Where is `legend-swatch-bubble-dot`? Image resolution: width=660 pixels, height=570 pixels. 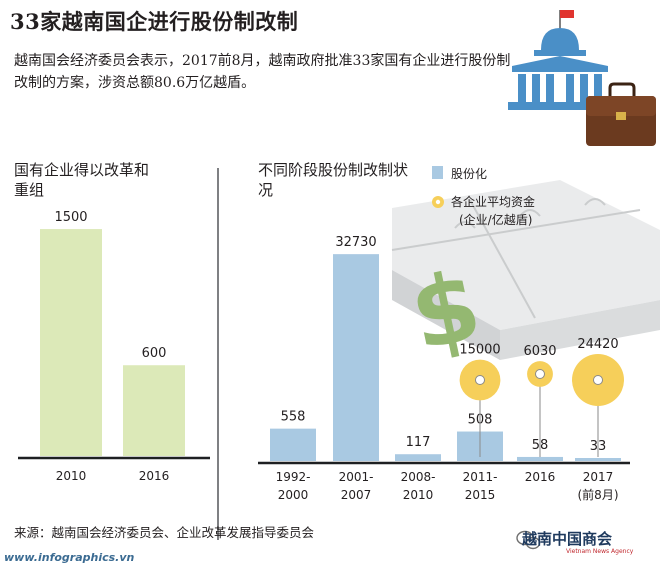
legend-swatch-bubble-dot is located at coordinates (438, 202).